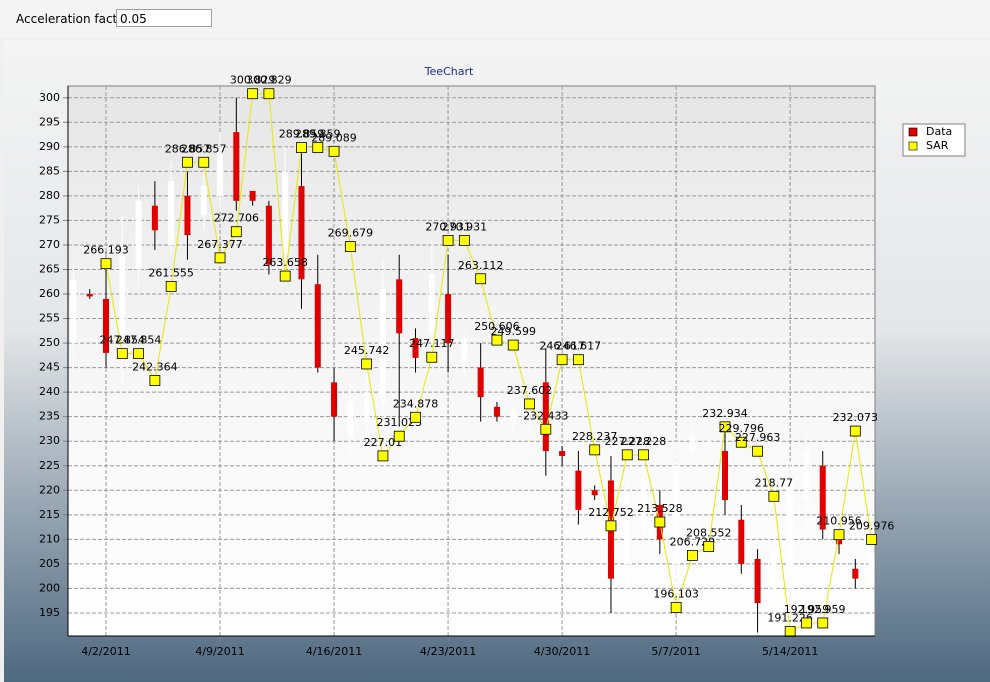 The image size is (990, 682). What do you see at coordinates (807, 609) in the screenshot?
I see `data-label: 192.959` at bounding box center [807, 609].